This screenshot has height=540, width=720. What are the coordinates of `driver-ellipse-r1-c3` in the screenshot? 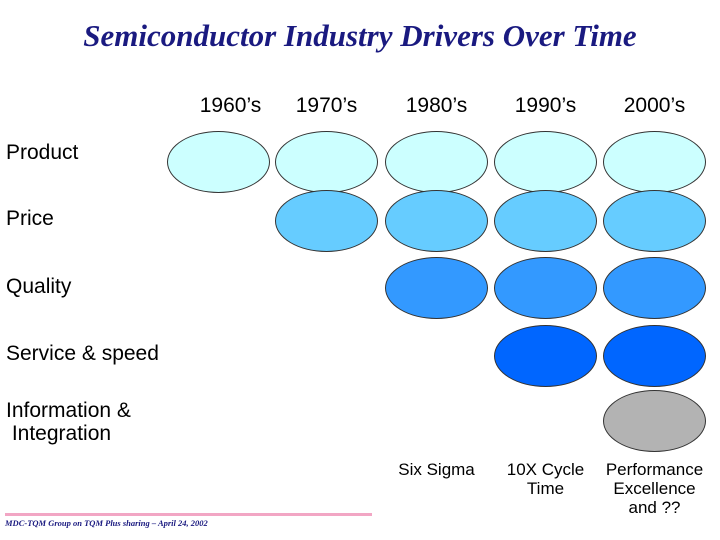 It's located at (545, 221).